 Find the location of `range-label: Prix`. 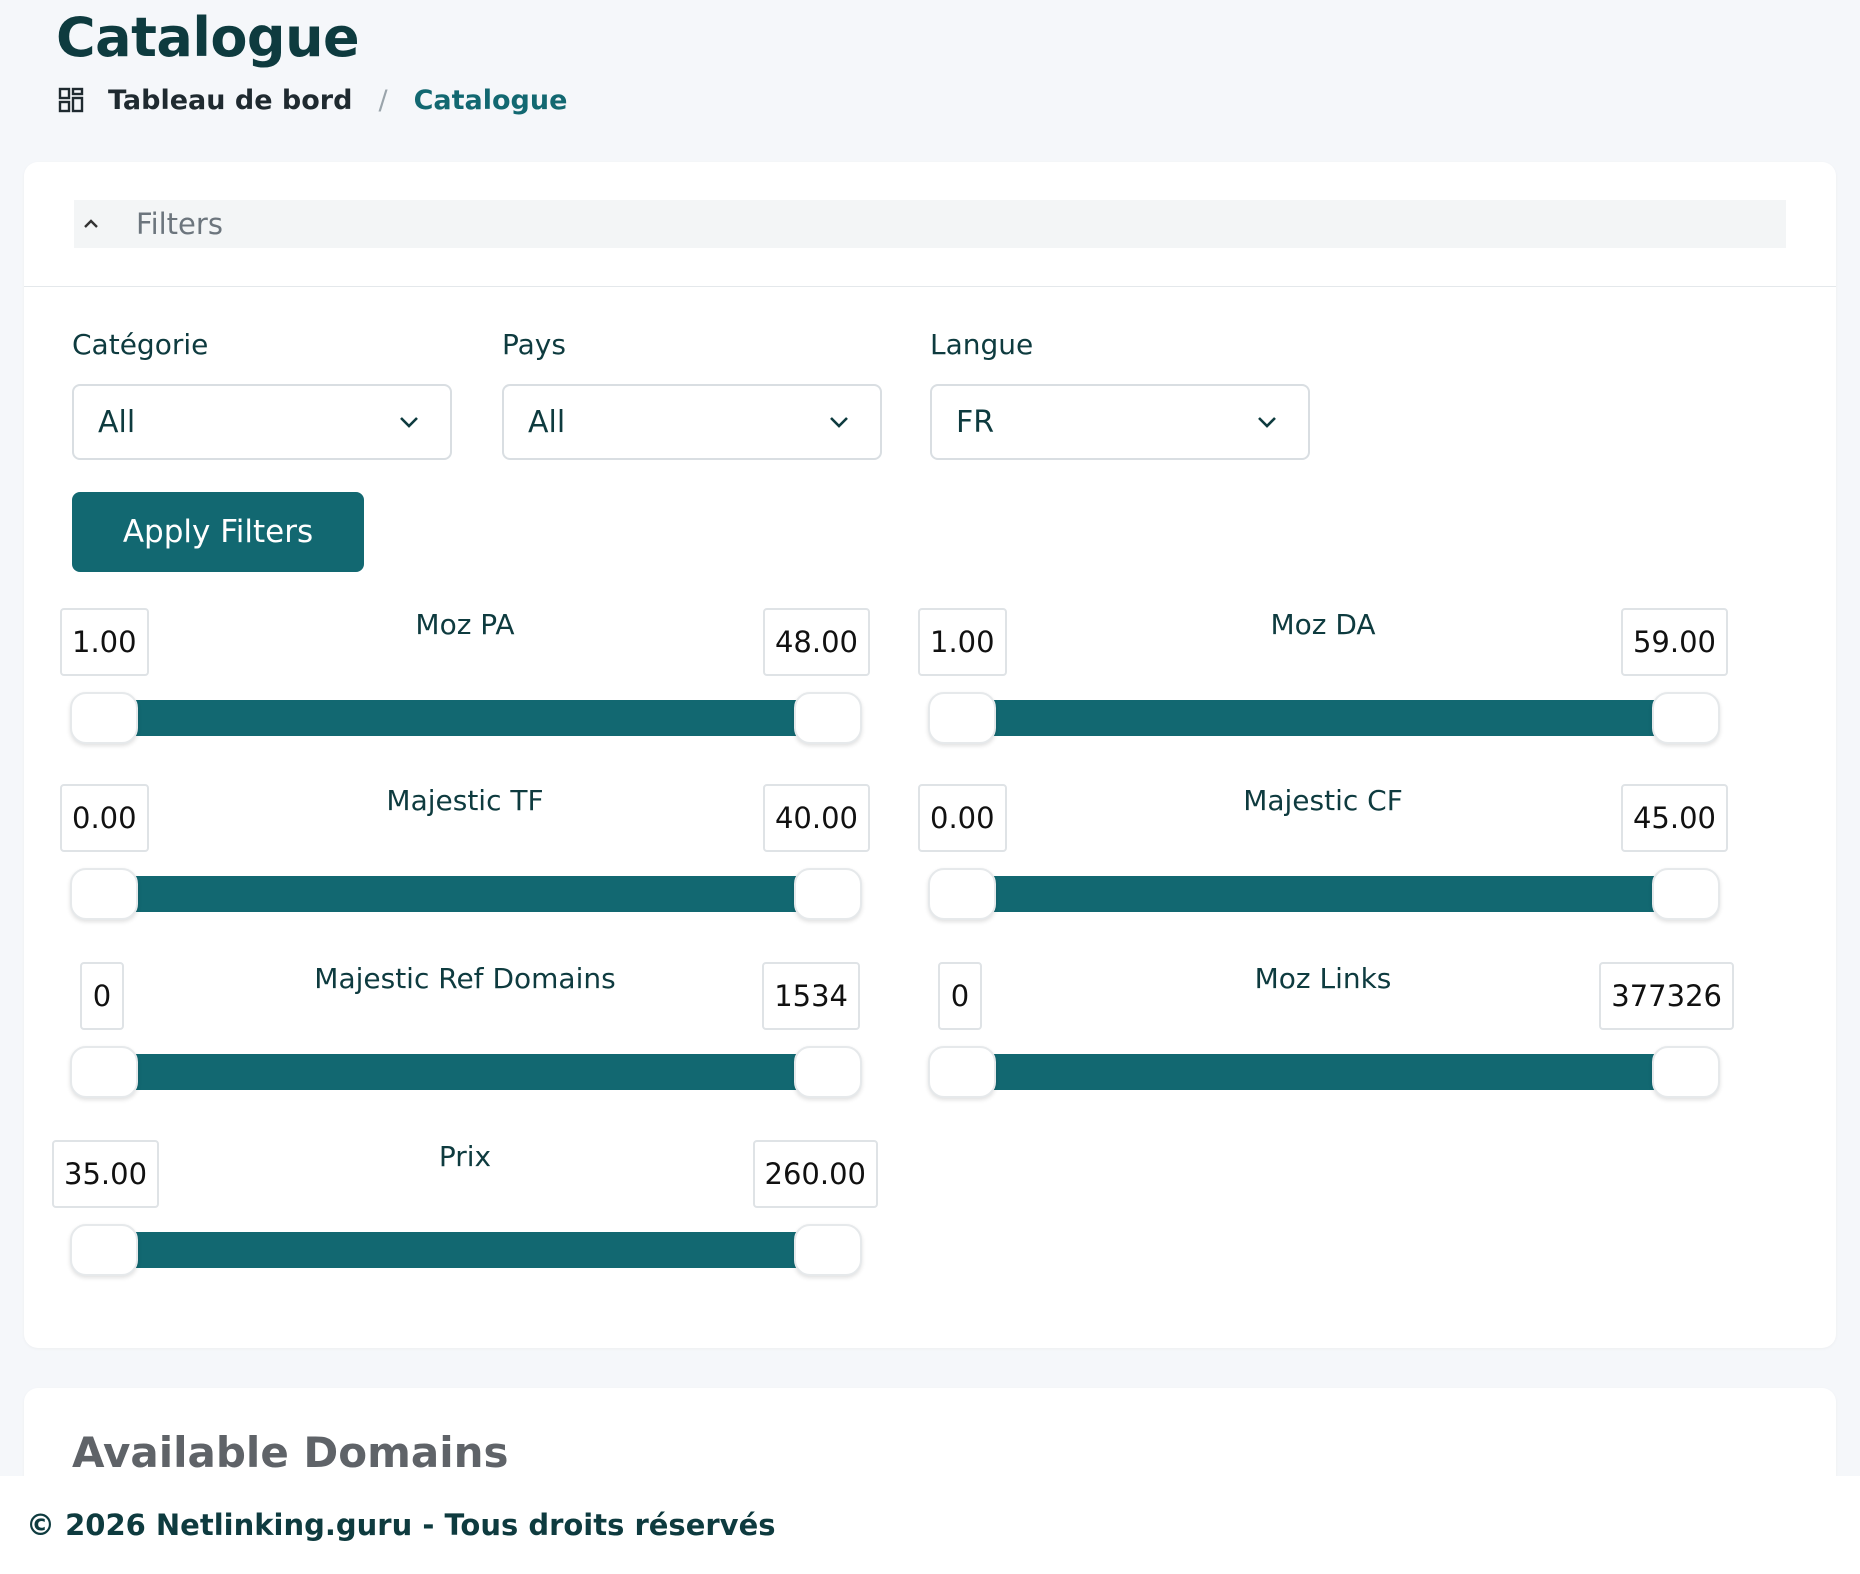

range-label: Prix is located at coordinates (465, 1156).